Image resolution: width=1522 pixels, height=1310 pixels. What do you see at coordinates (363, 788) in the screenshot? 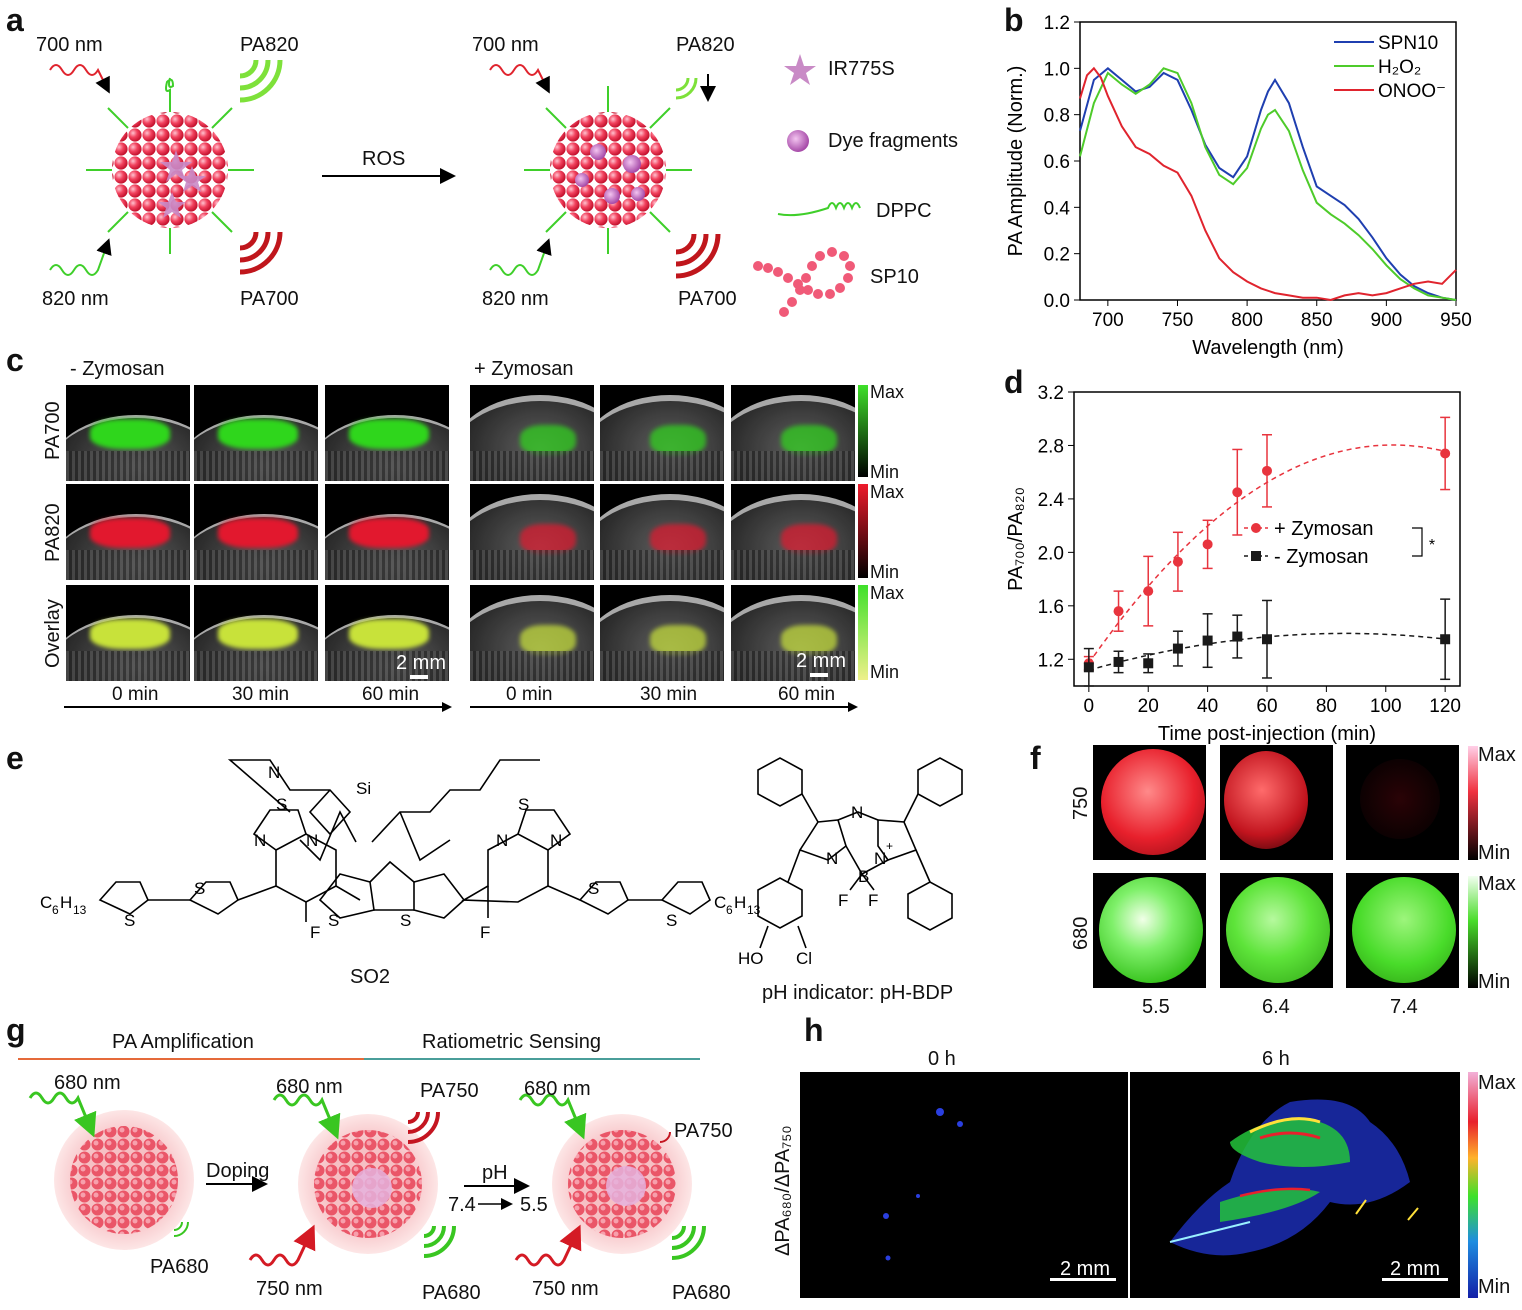
I see `svg-text: Si` at bounding box center [363, 788].